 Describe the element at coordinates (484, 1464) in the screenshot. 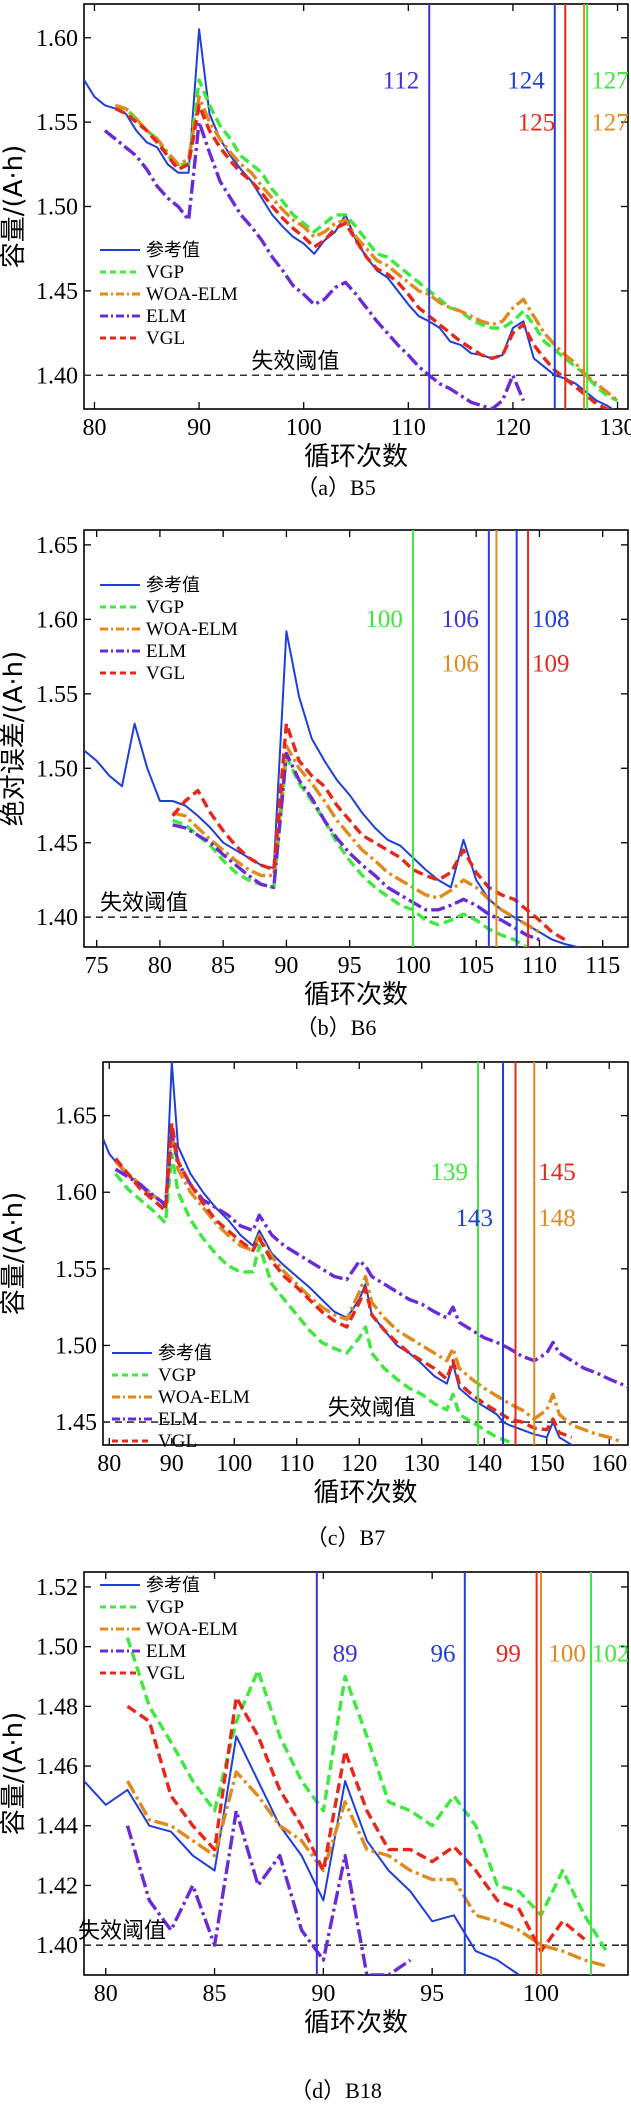

I see `x-tick-label: 140` at that location.